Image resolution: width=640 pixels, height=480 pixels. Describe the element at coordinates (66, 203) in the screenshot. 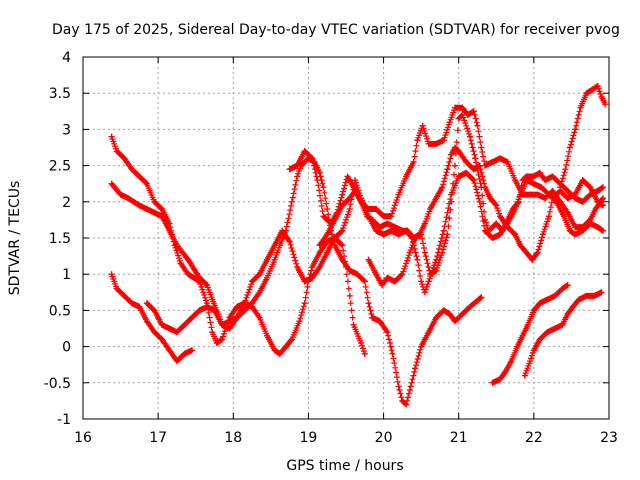

I see `y-tick-label: 2` at that location.